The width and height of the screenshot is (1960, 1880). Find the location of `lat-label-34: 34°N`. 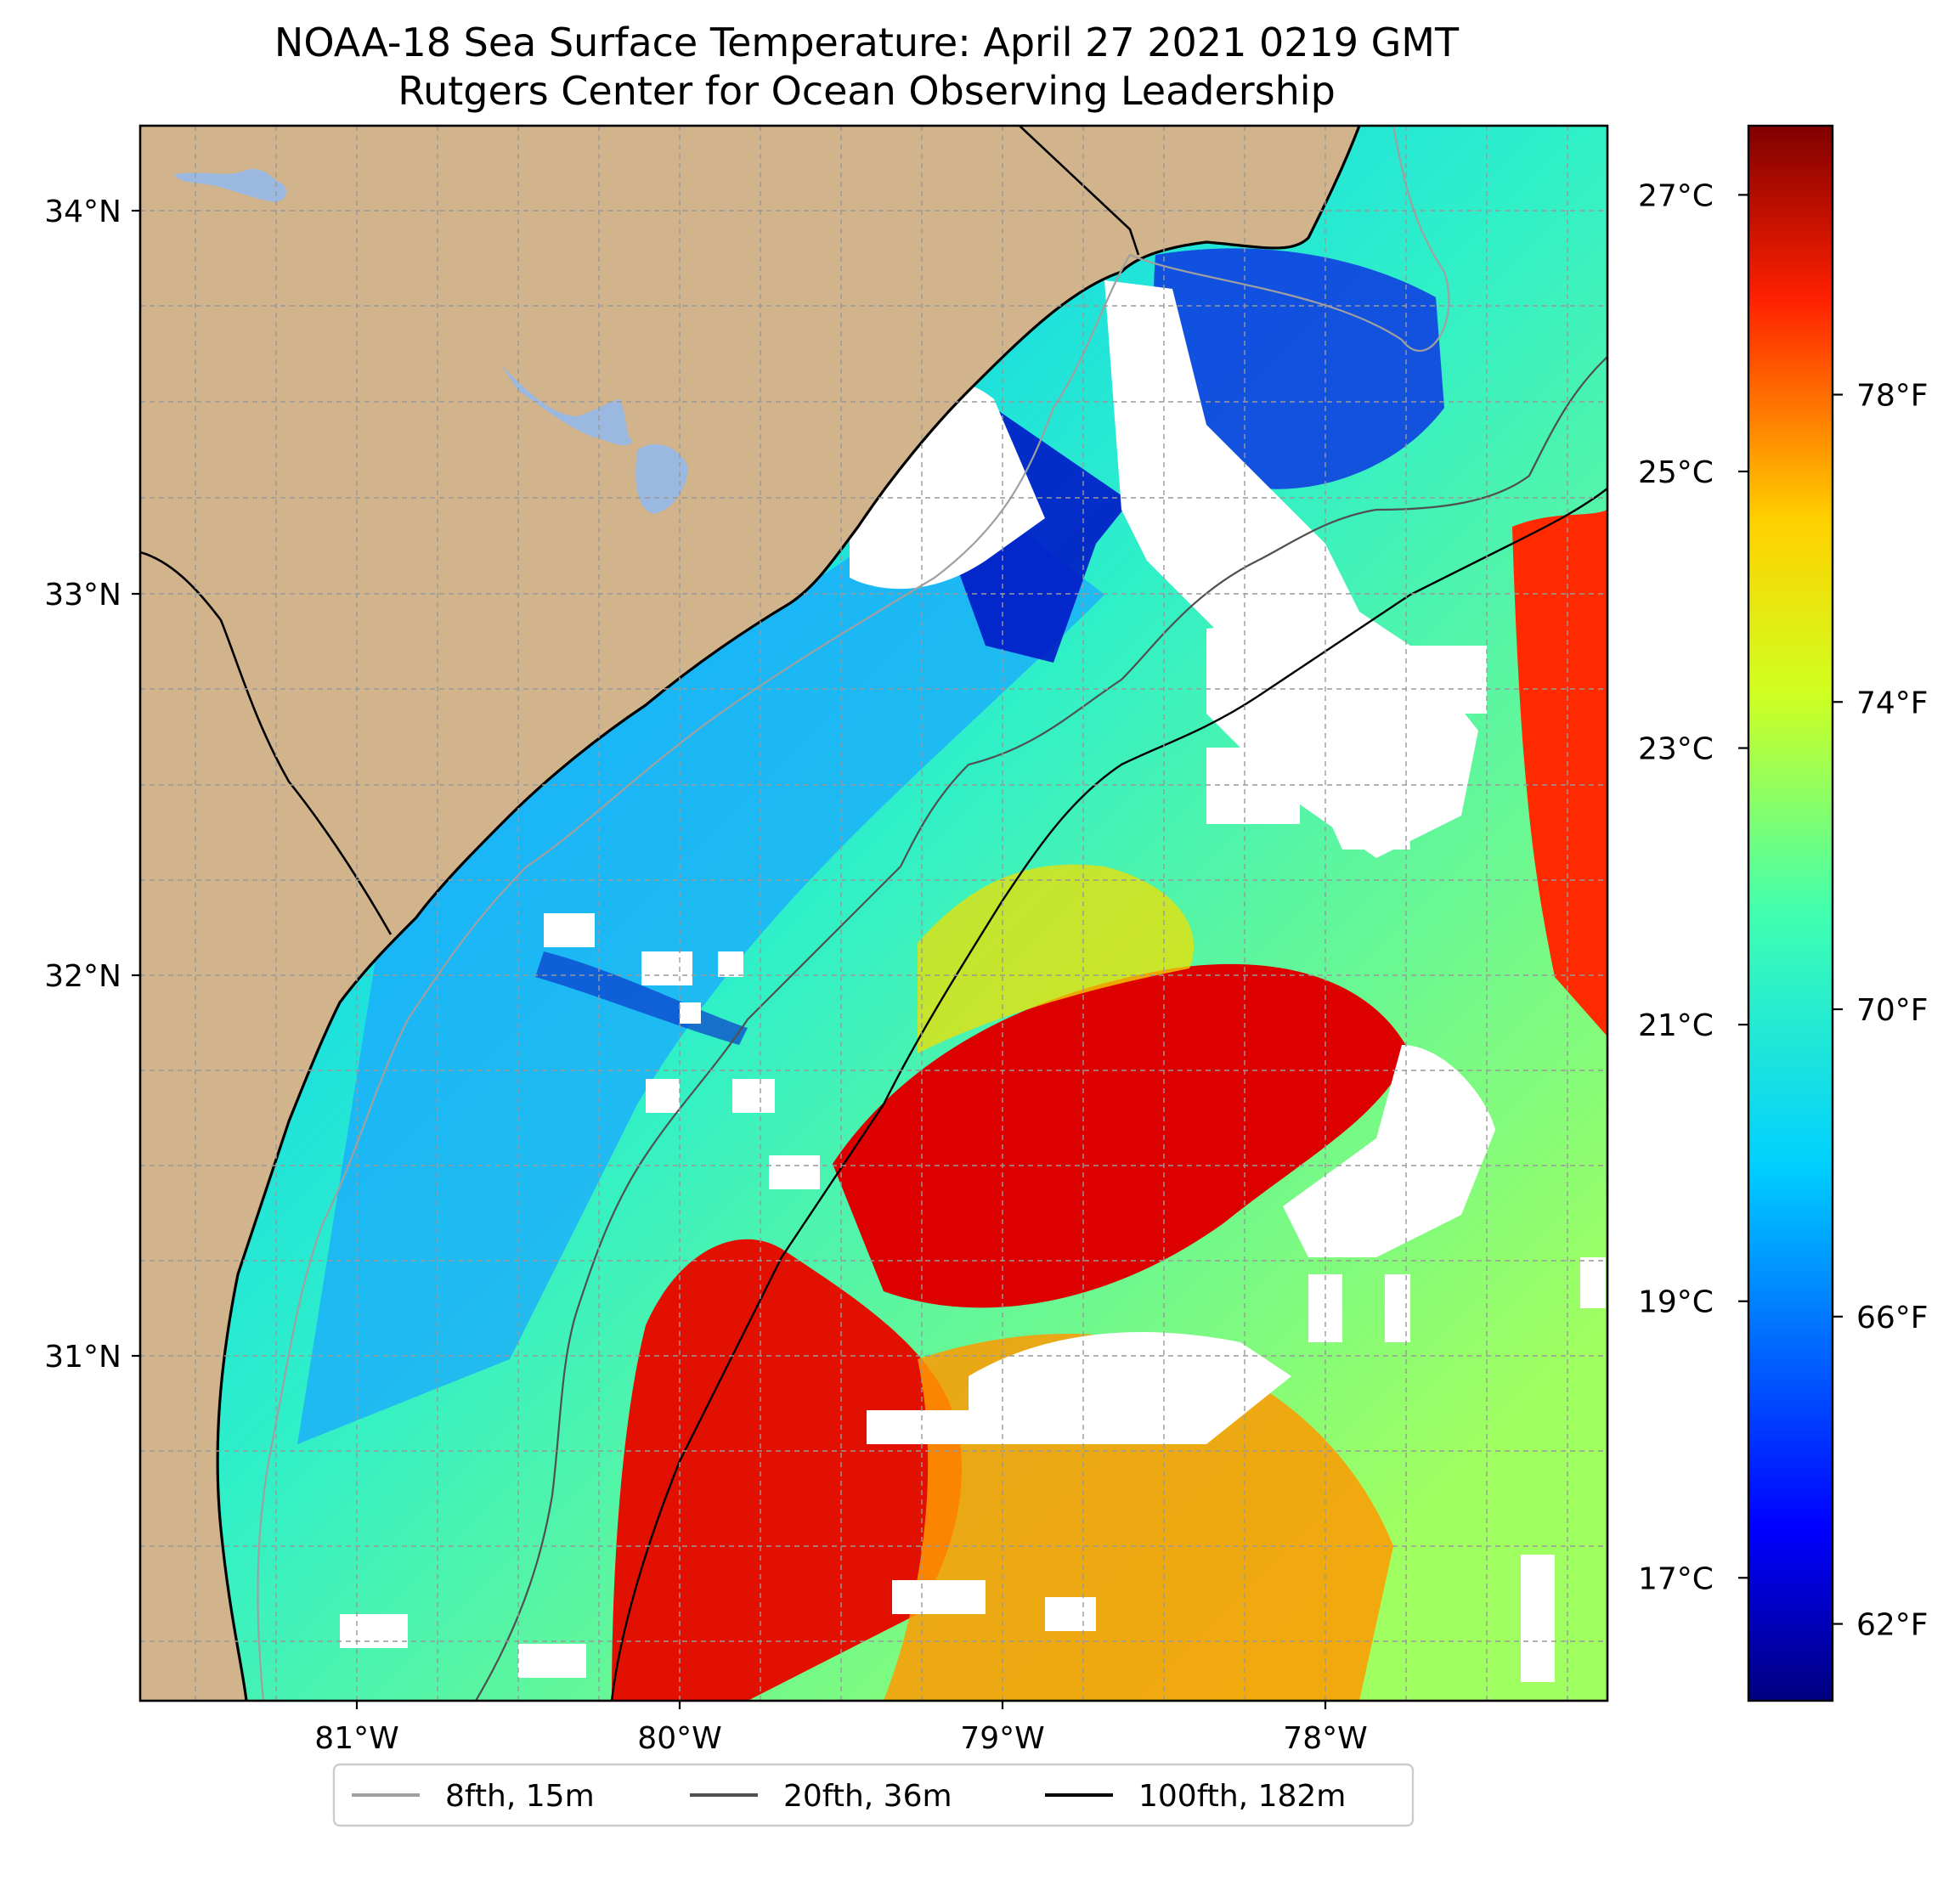

lat-label-34: 34°N is located at coordinates (83, 212).